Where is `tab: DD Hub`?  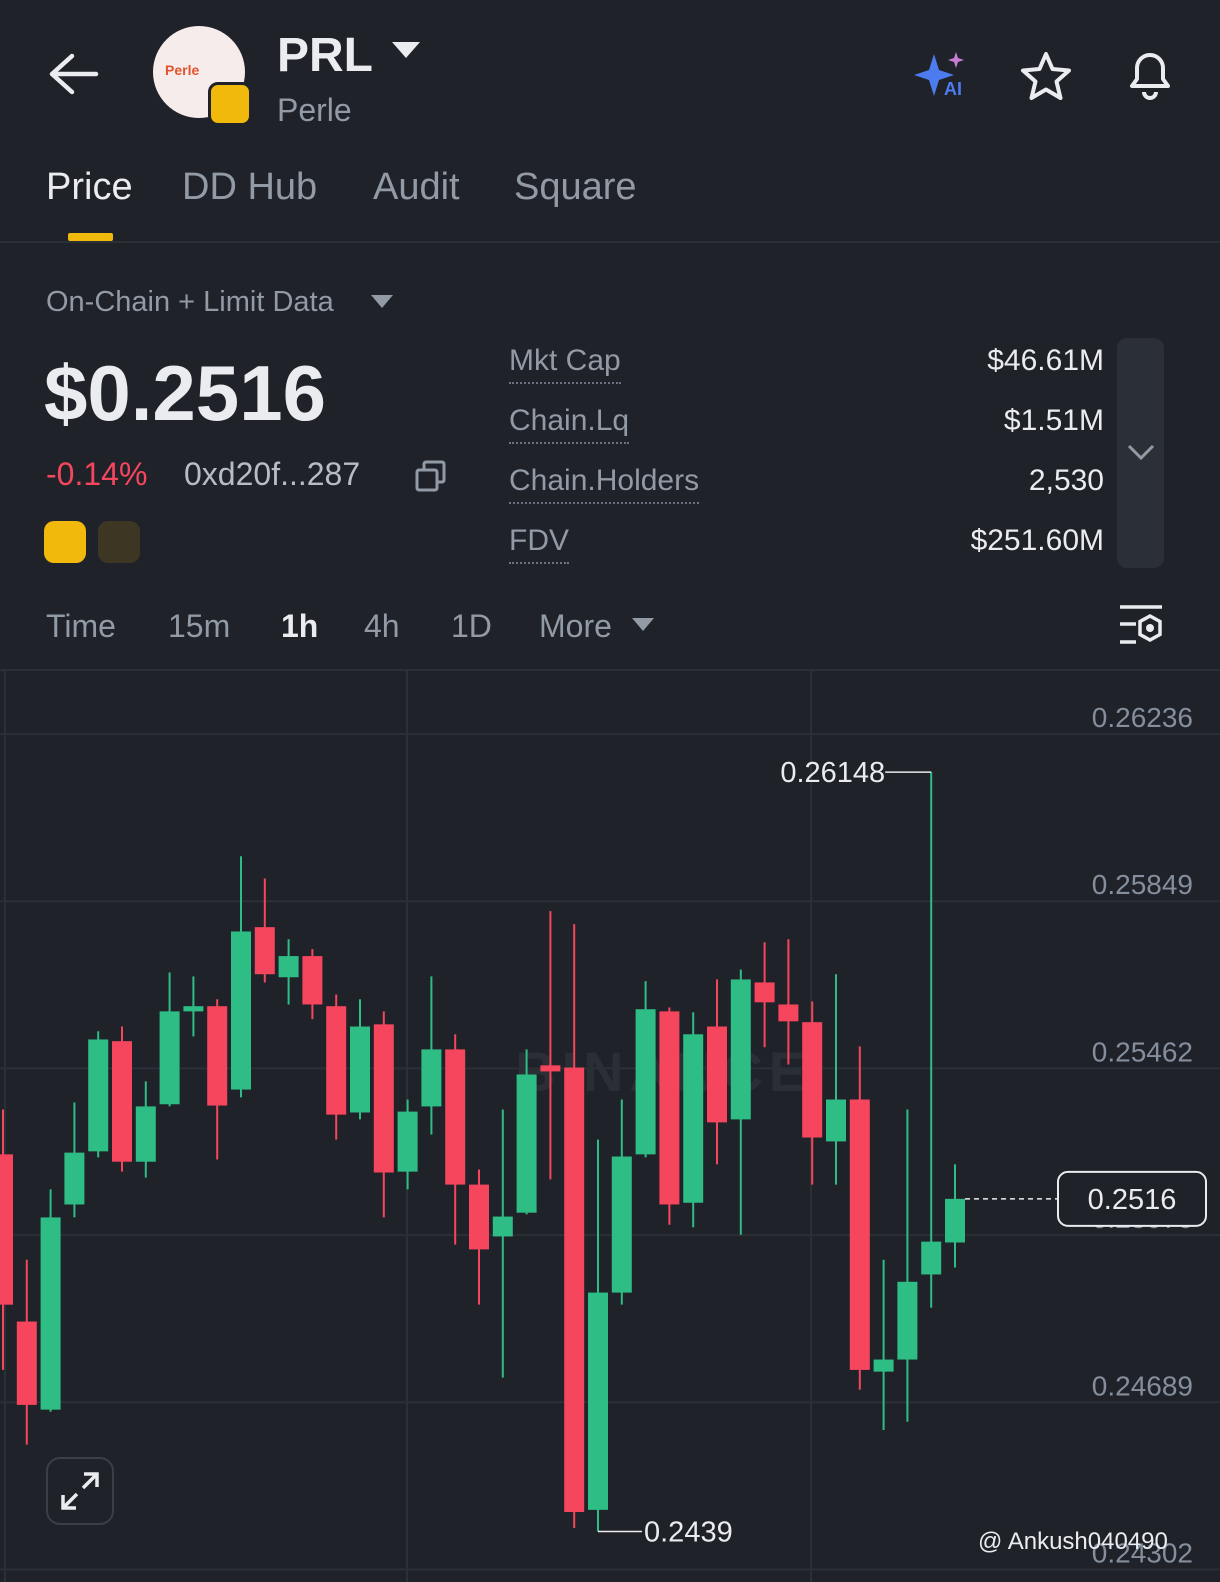 tab: DD Hub is located at coordinates (250, 187).